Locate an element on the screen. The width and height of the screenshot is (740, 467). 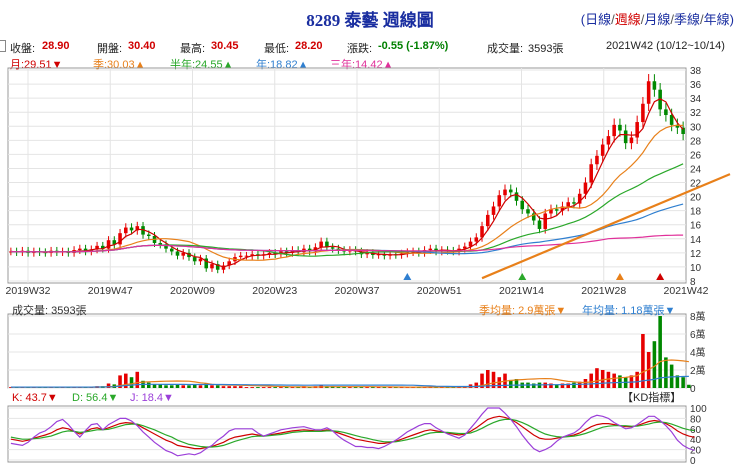
kd-legend-j: J: 18.4▼ is located at coordinates (152, 398).